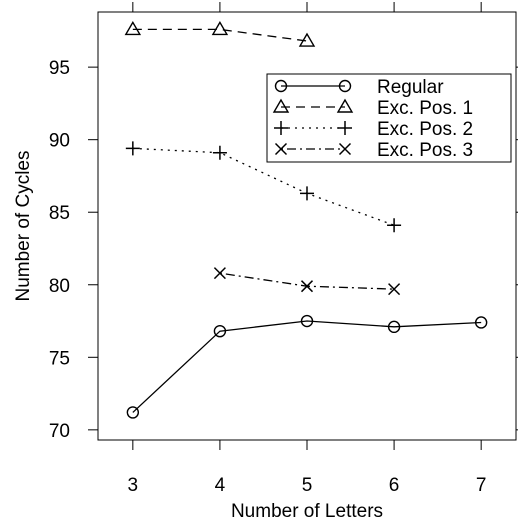 The height and width of the screenshot is (523, 518). What do you see at coordinates (373, 129) in the screenshot?
I see `legend-entry: Exc. Pos. 2` at bounding box center [373, 129].